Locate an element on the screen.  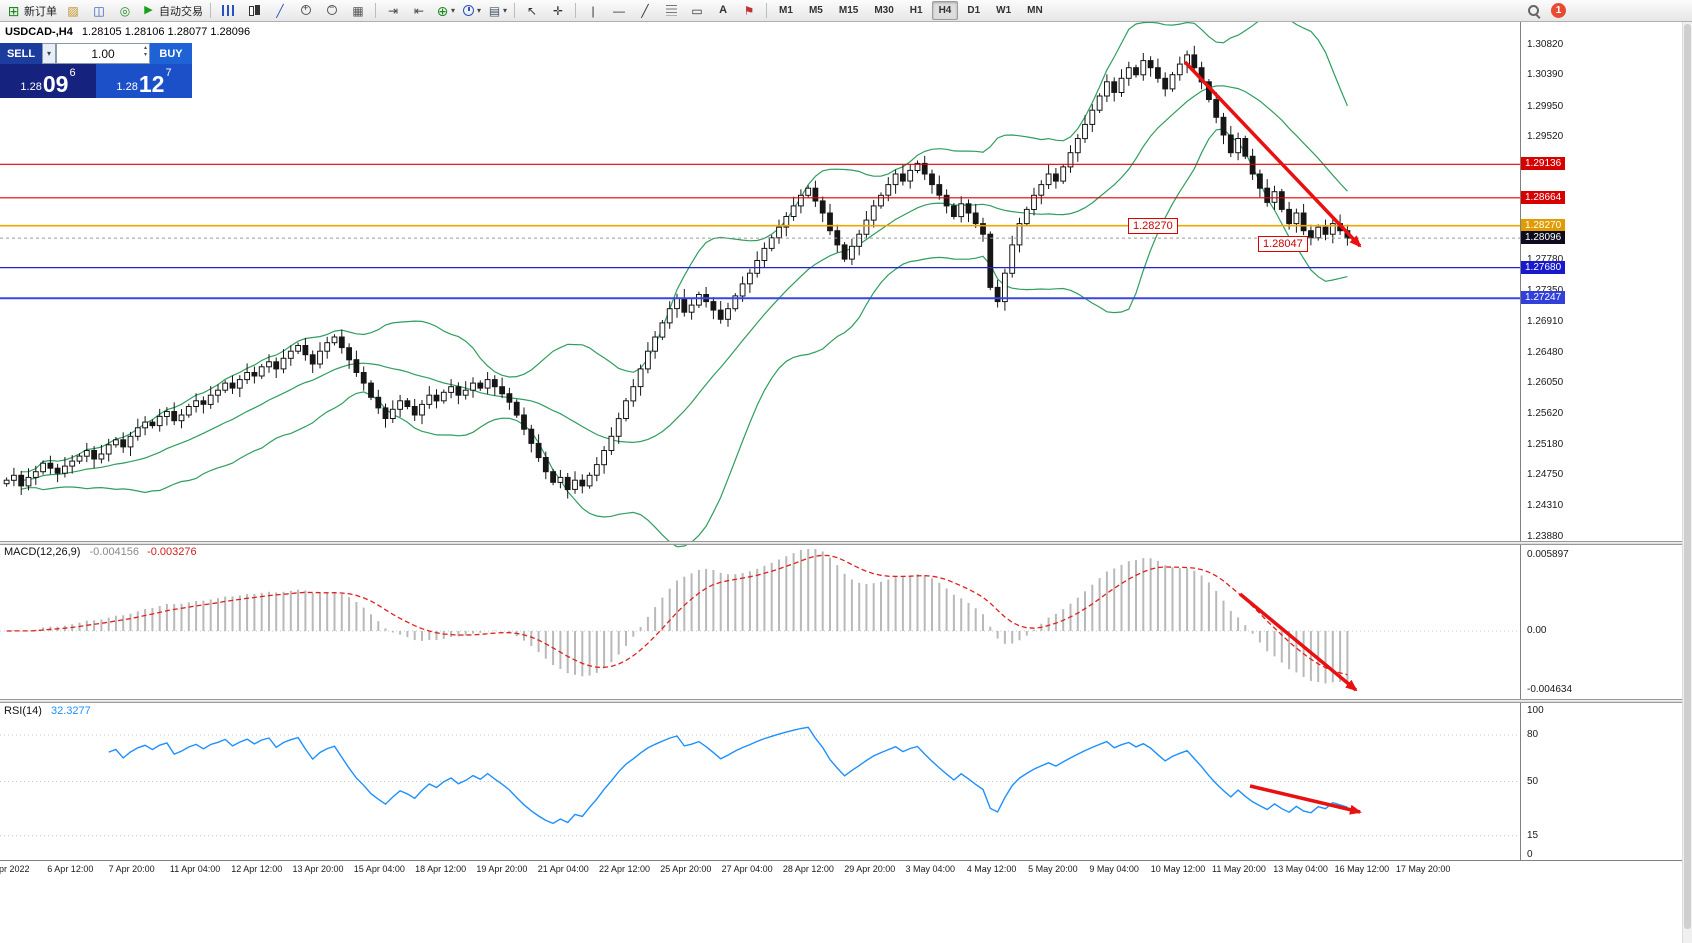
timeframe-mn: MN is located at coordinates (1035, 10).